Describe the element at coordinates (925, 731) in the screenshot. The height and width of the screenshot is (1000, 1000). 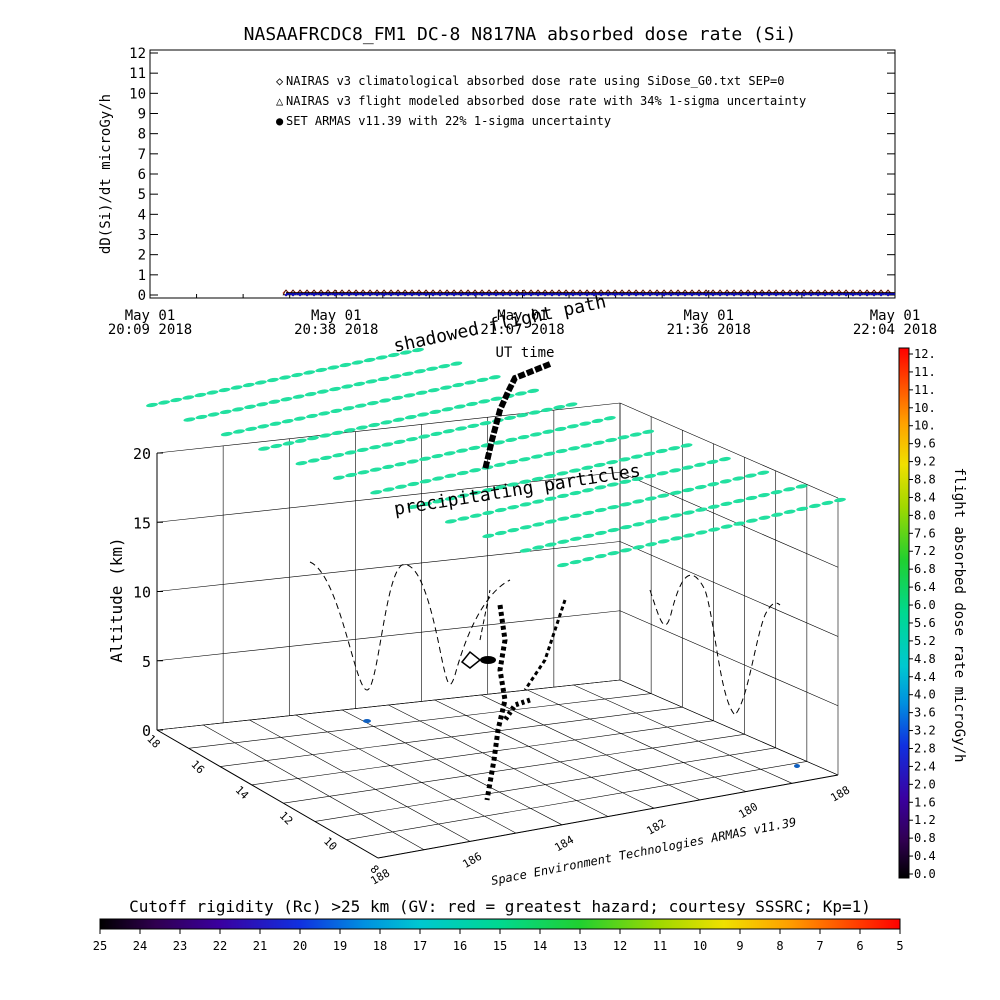
I see `dose-rate-colorbar-tick-label: 3.2` at that location.